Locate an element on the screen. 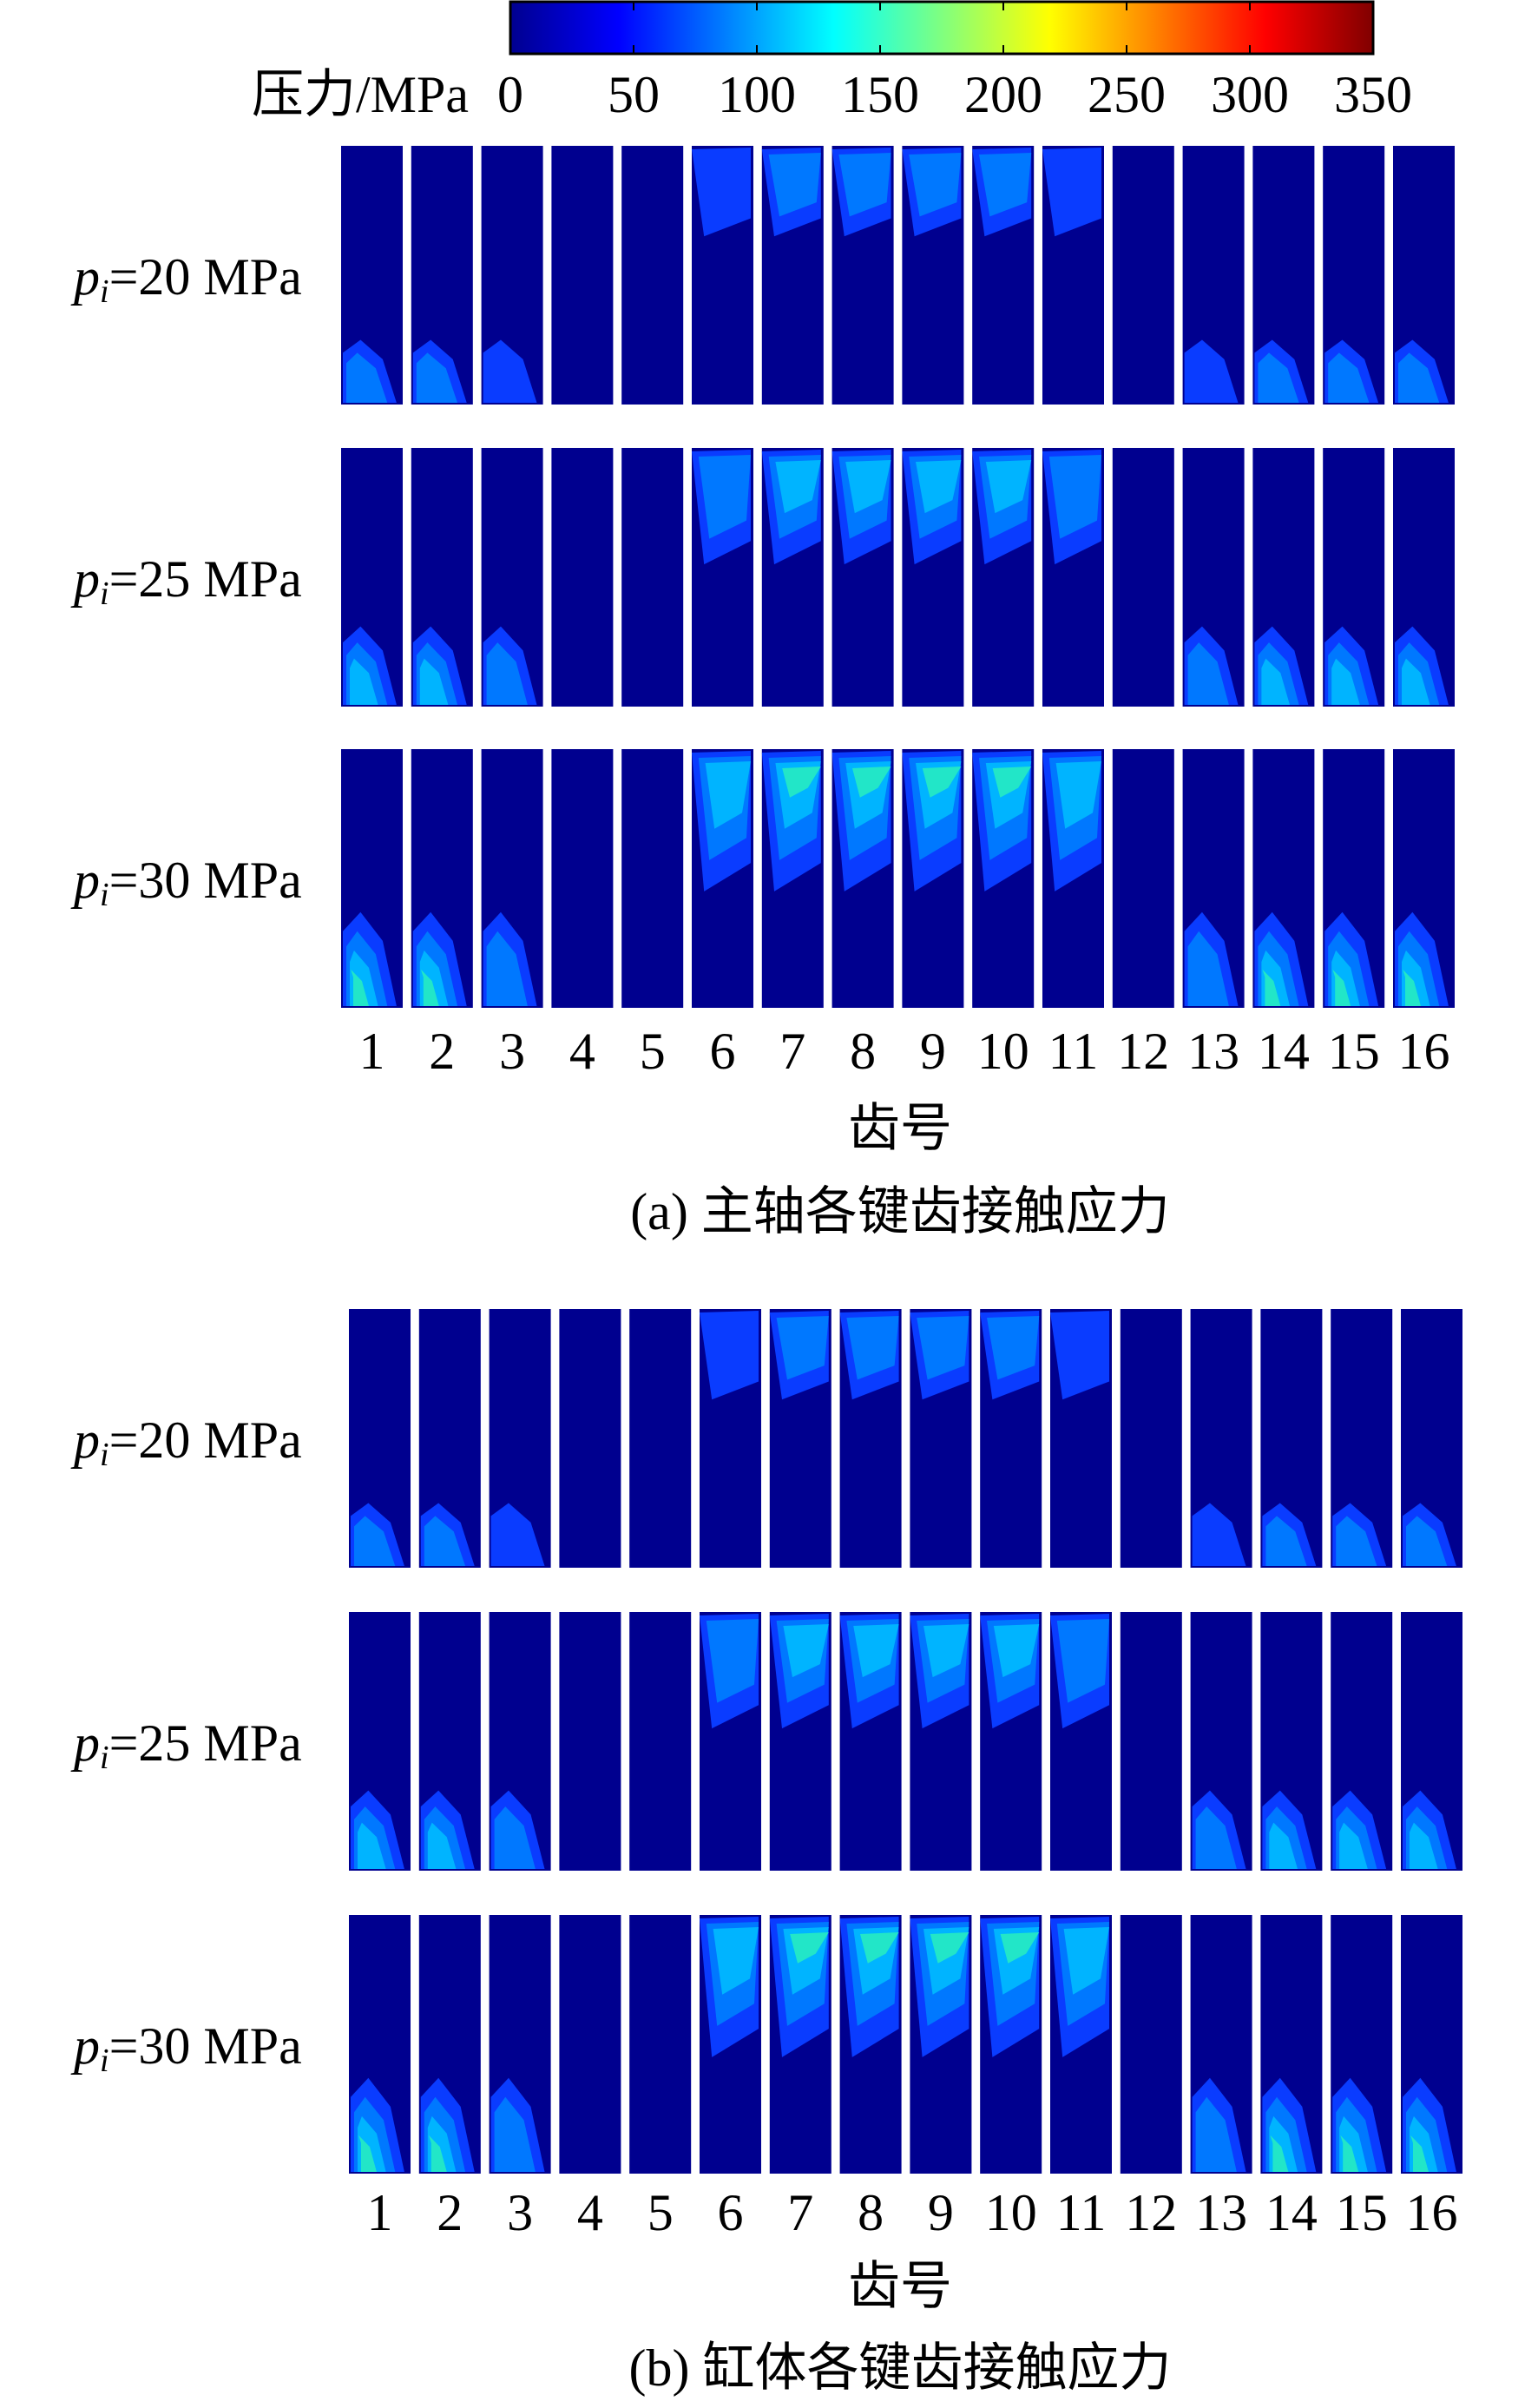 This screenshot has height=2408, width=1538. colorbar-tick-label: 250 is located at coordinates (1127, 94).